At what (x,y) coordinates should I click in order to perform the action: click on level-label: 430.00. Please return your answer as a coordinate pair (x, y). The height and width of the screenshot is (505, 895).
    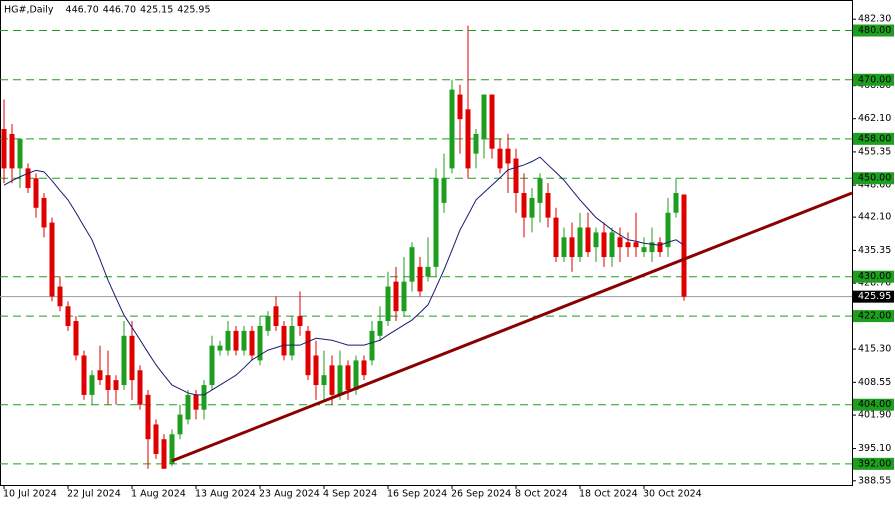
    Looking at the image, I should click on (874, 276).